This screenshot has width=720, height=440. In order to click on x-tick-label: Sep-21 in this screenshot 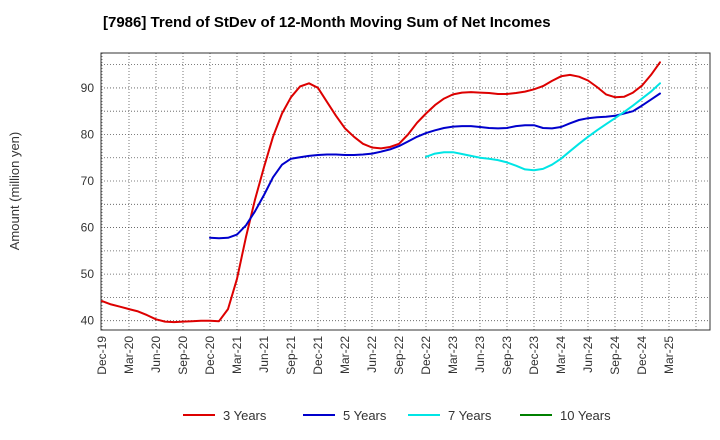, I will do `click(291, 355)`.